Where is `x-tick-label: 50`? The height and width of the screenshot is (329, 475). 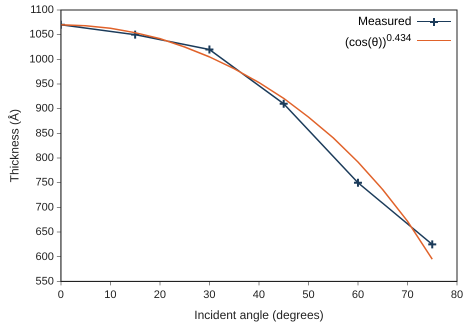 x-tick-label: 50 is located at coordinates (308, 295).